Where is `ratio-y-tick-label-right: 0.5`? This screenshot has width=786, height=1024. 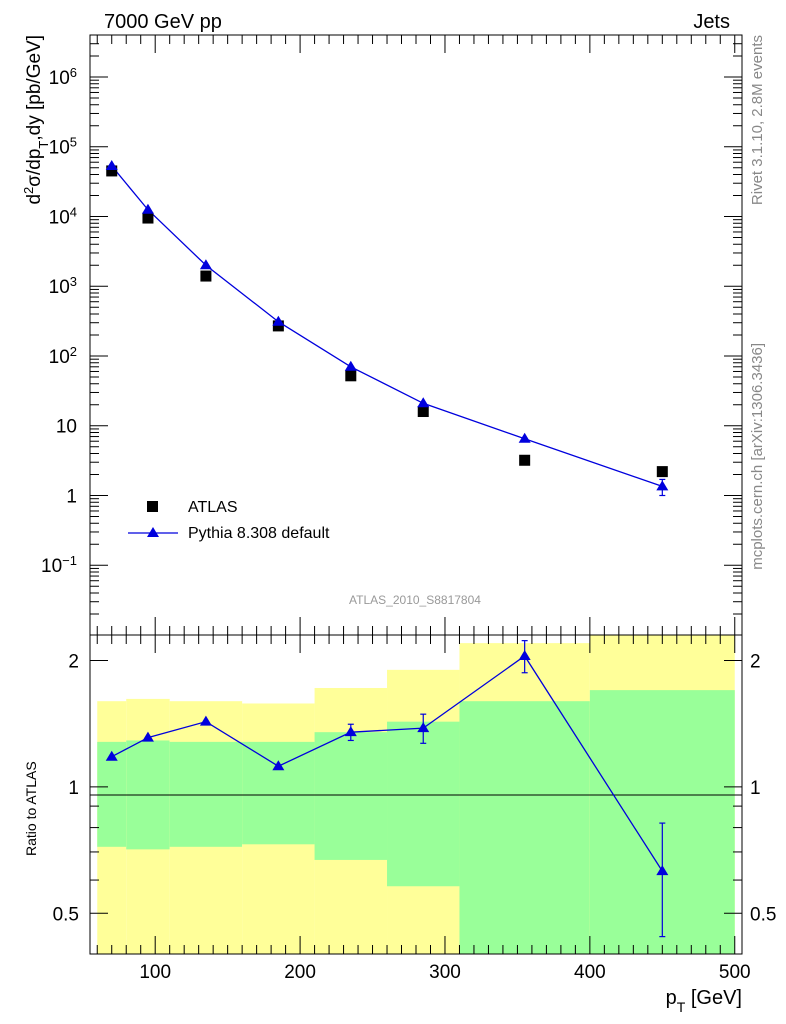
ratio-y-tick-label-right: 0.5 is located at coordinates (763, 914).